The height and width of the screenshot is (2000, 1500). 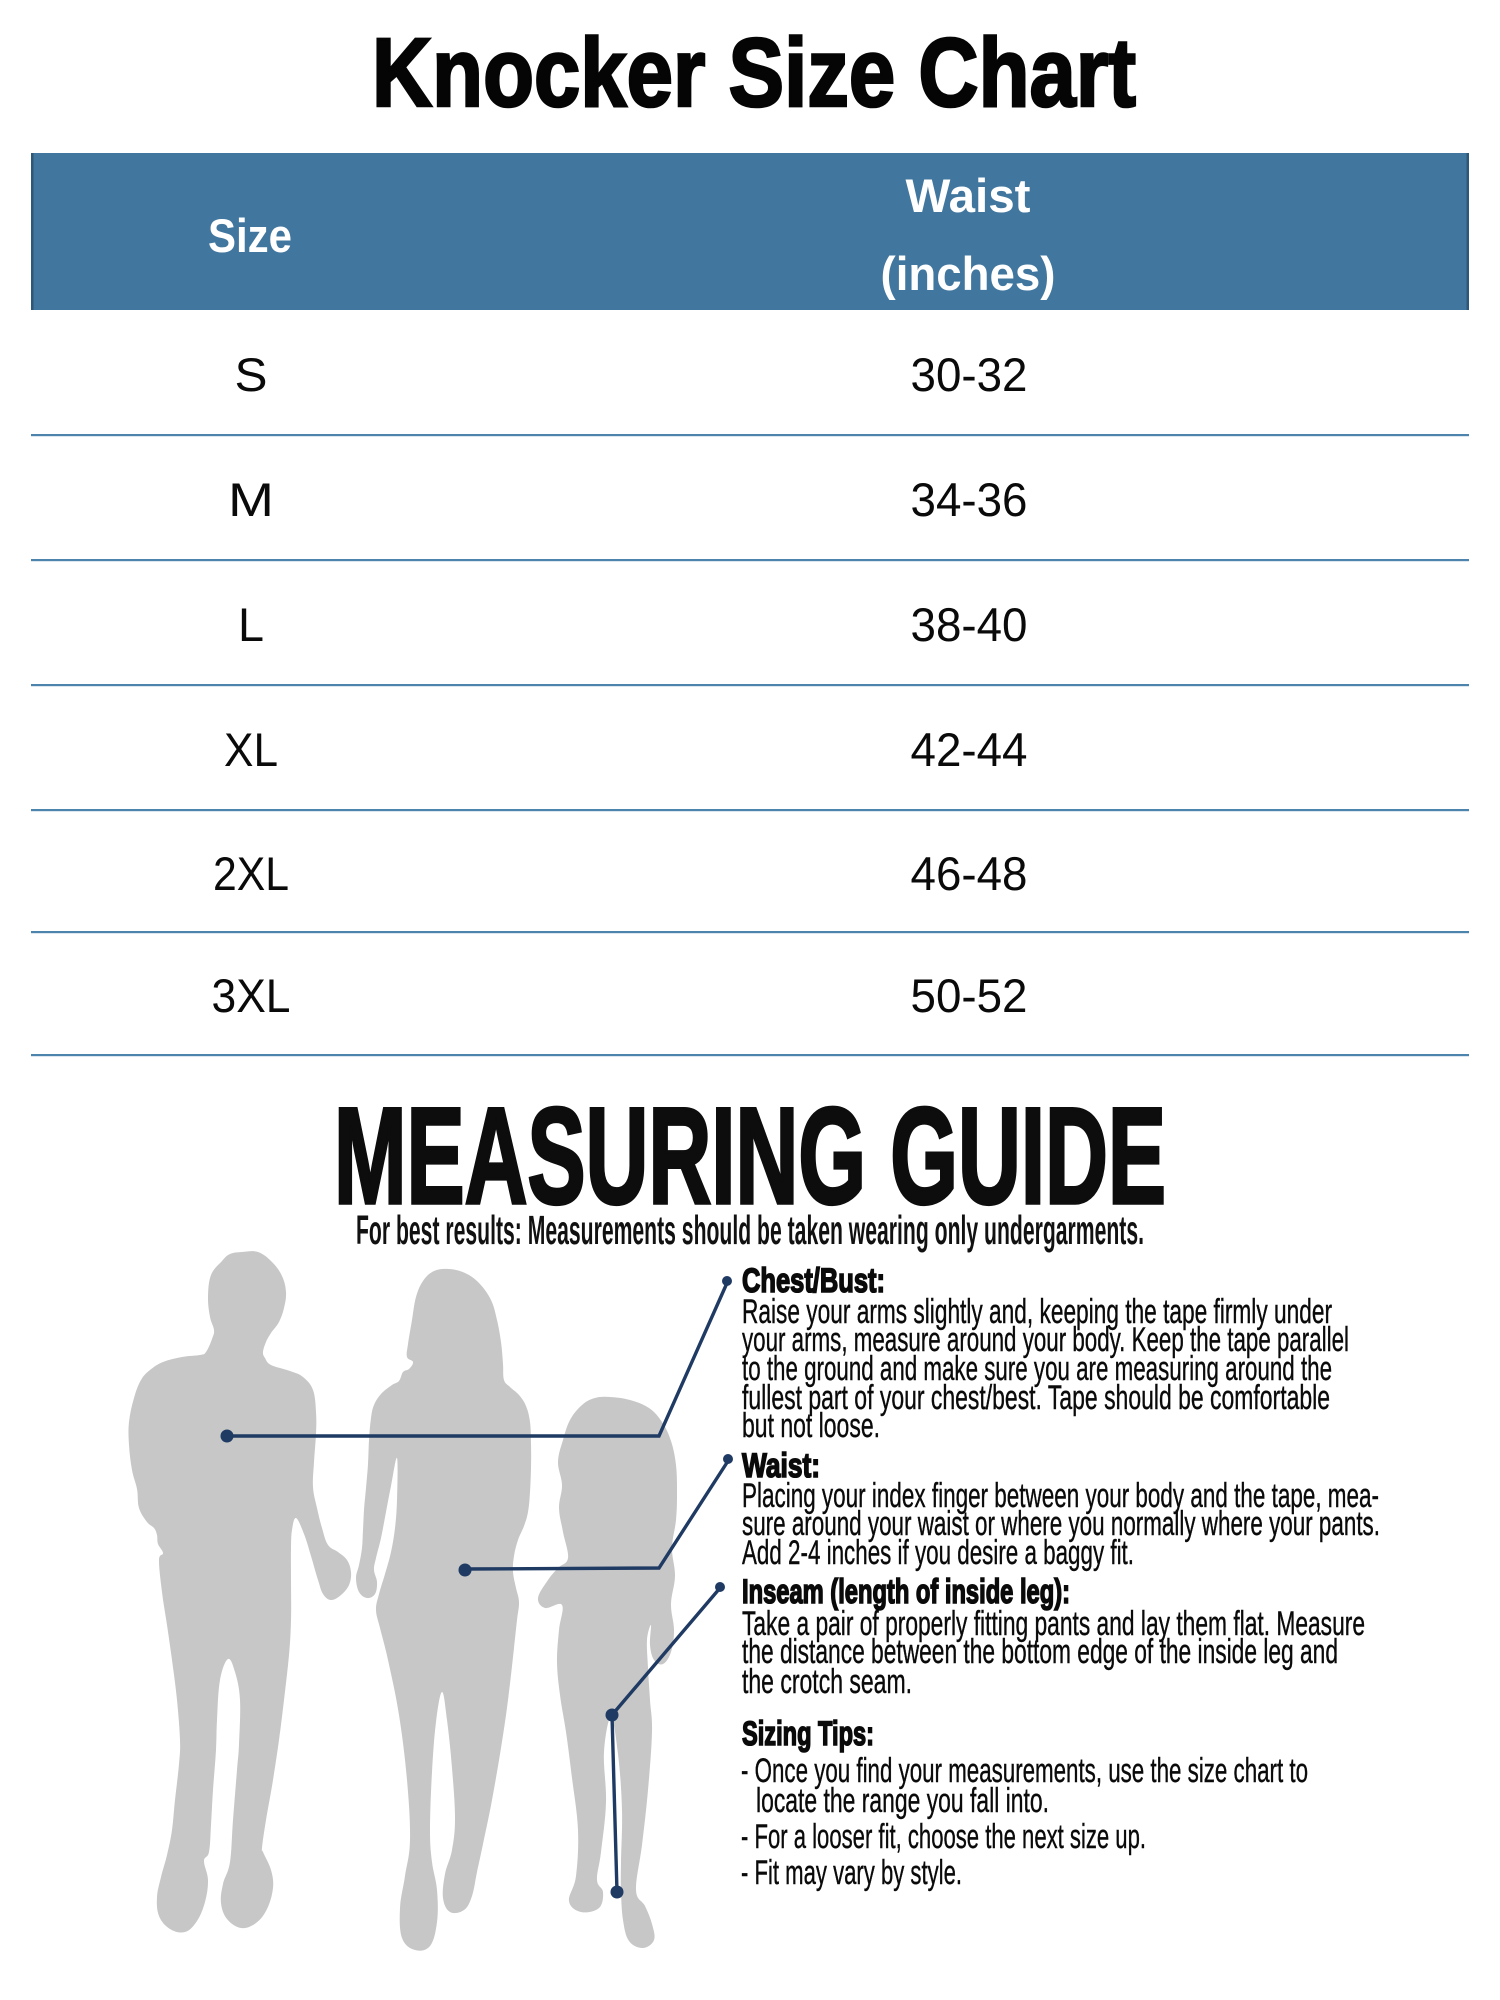 What do you see at coordinates (811, 1426) in the screenshot?
I see `svg-text: but not loose.` at bounding box center [811, 1426].